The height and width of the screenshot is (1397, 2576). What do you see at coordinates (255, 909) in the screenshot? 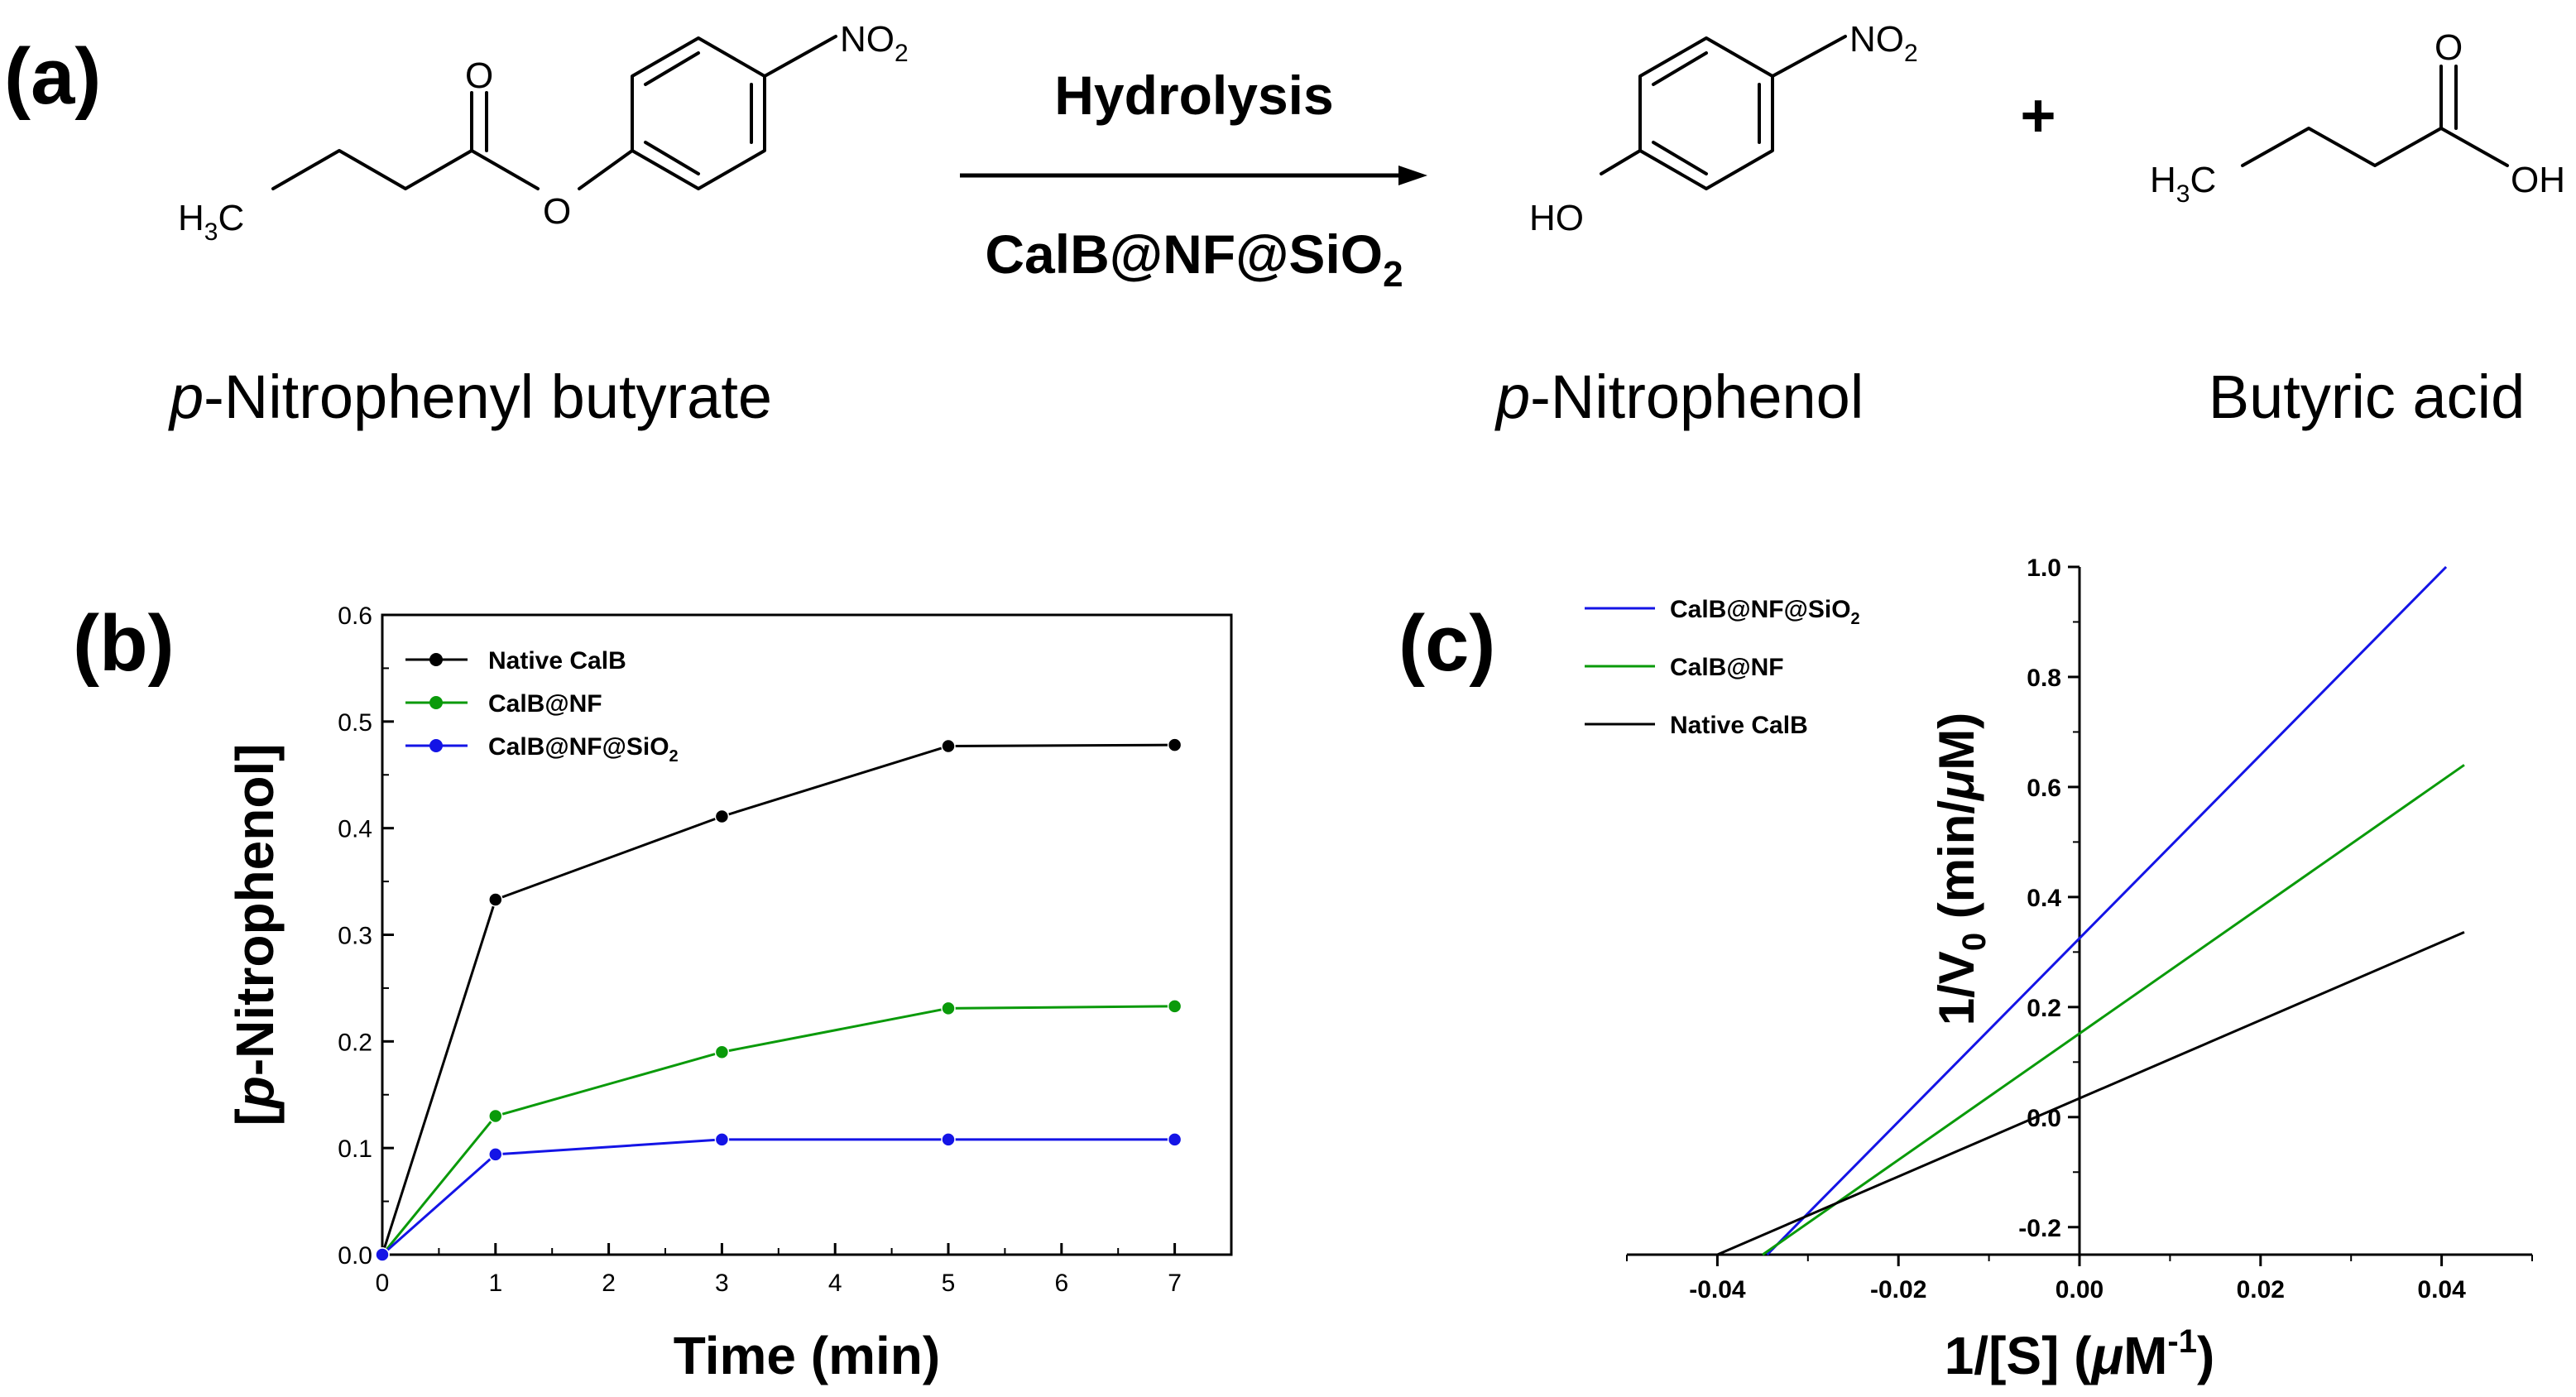
I see `y-axis-label-rest-b: -Nitrophenol]` at bounding box center [255, 909].